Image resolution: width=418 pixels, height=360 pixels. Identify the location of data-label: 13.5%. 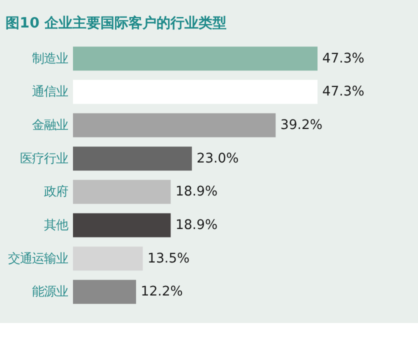
(169, 258).